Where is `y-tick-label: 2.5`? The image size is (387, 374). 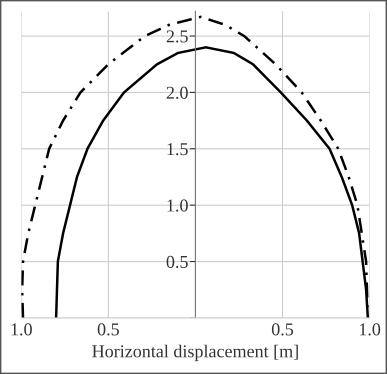 y-tick-label: 2.5 is located at coordinates (177, 36).